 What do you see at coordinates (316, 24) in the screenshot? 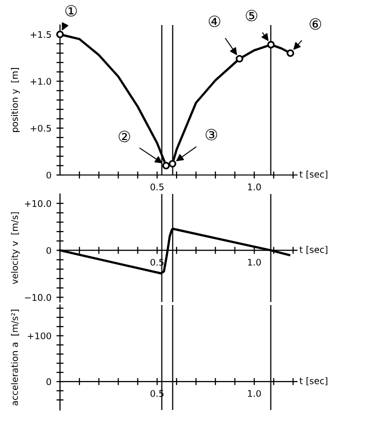
I see `annotation: ⑥` at bounding box center [316, 24].